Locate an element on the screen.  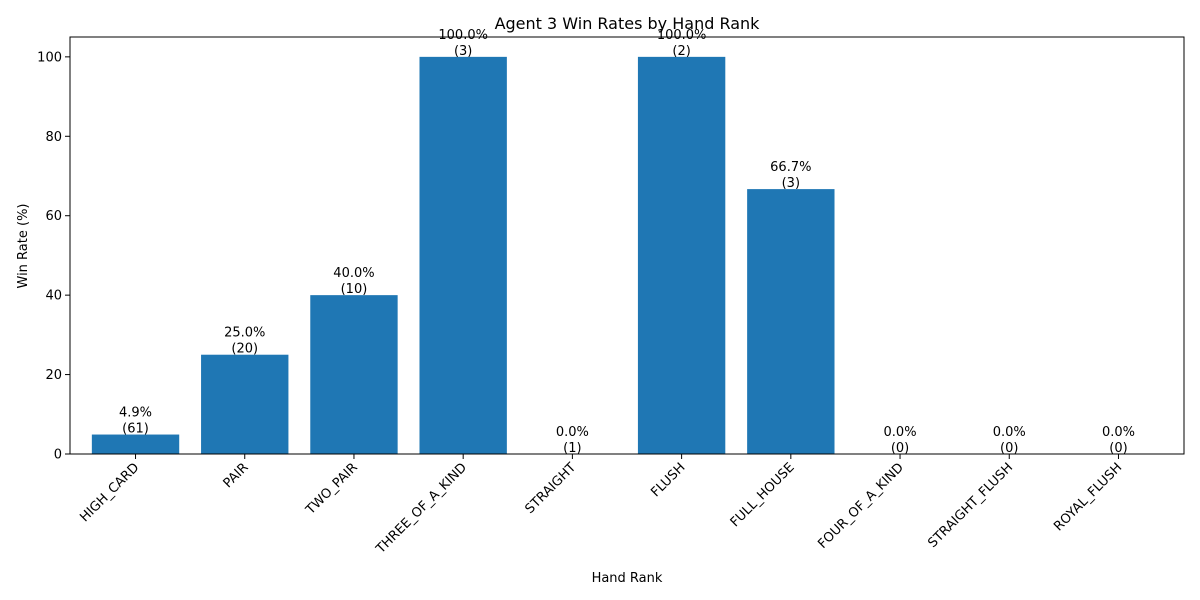
bar-two_pair is located at coordinates (354, 374).